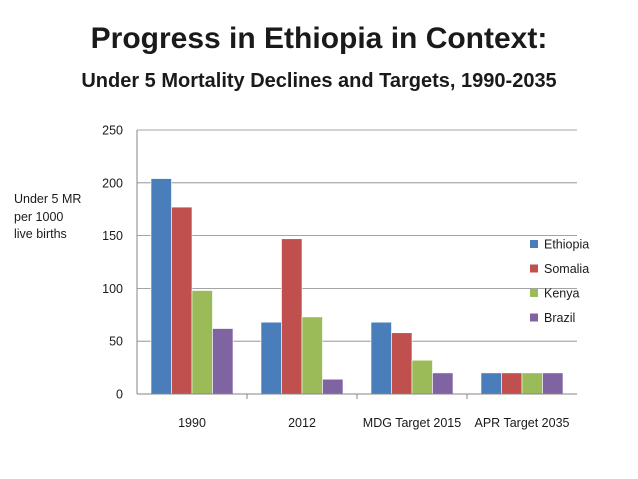  Describe the element at coordinates (48, 216) in the screenshot. I see `y-axis-label: Under 5 MR per 1000 live births` at that location.